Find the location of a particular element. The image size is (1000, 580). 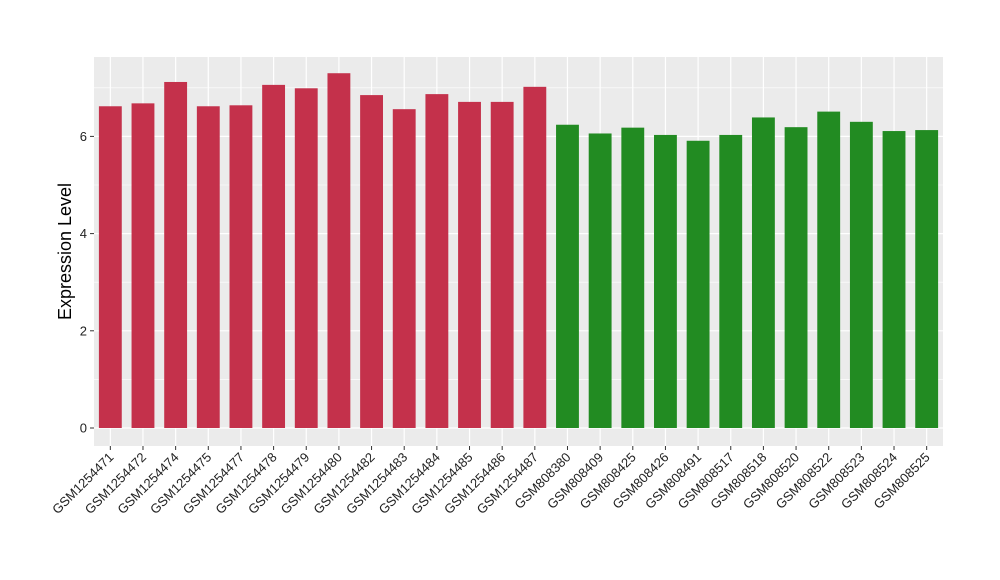

y-axis-title: Expression Level is located at coordinates (65, 251).